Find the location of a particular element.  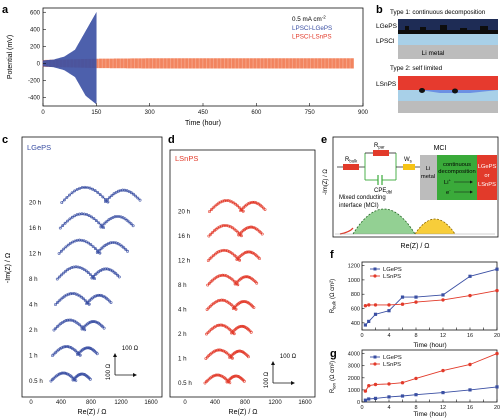

lgeps-or-2: or is located at coordinates (486, 176).